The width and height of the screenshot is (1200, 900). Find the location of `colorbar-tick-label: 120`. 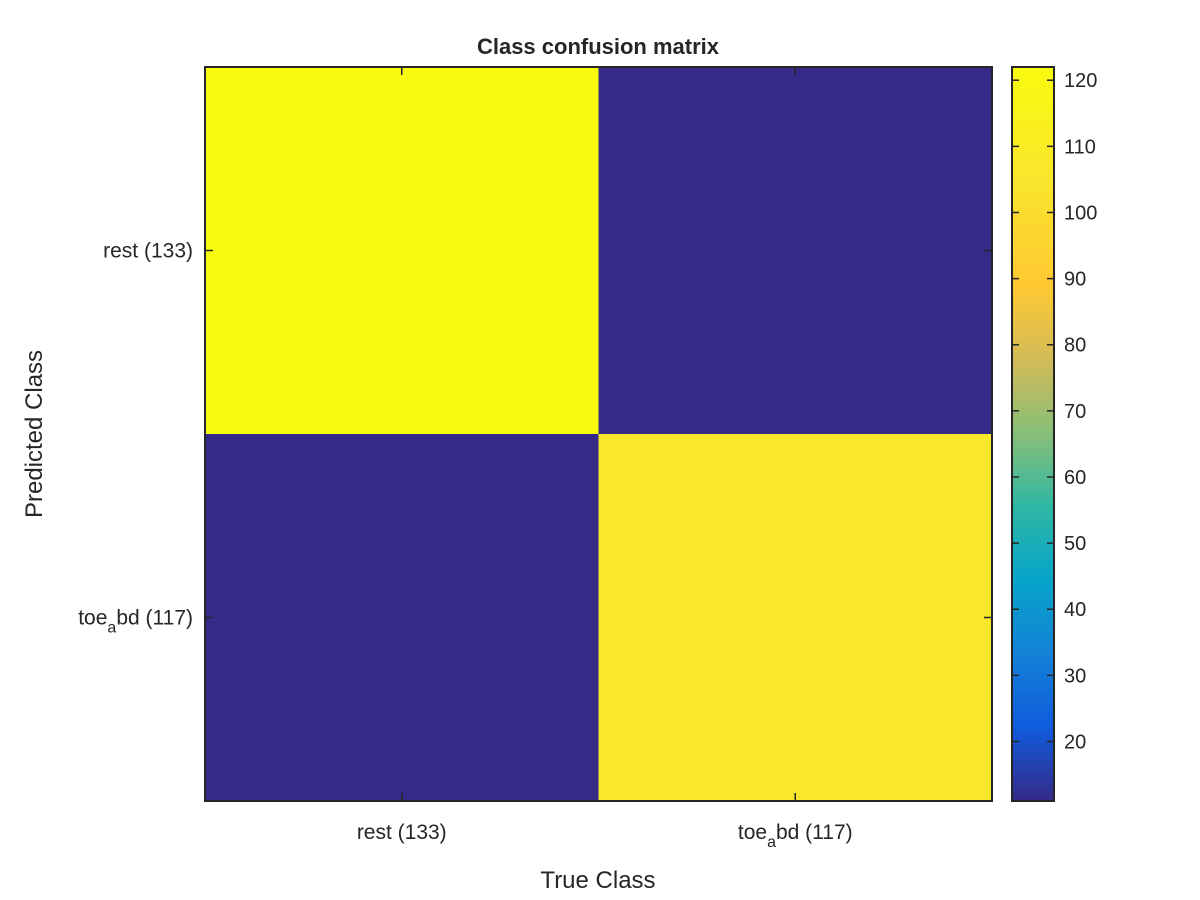

colorbar-tick-label: 120 is located at coordinates (1080, 81).